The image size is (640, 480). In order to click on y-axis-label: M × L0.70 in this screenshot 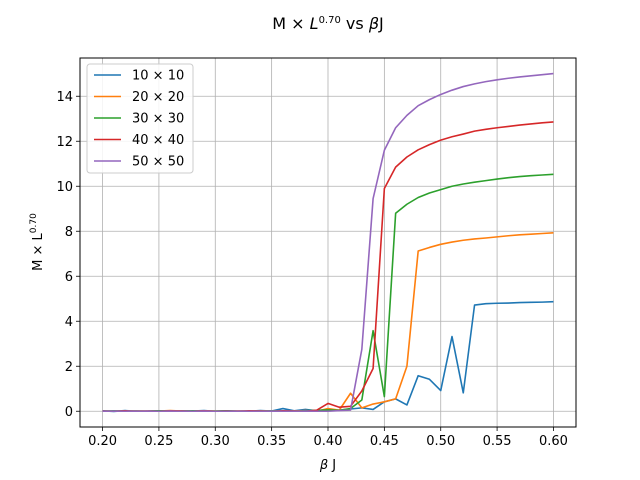, I will do `click(37, 242)`.